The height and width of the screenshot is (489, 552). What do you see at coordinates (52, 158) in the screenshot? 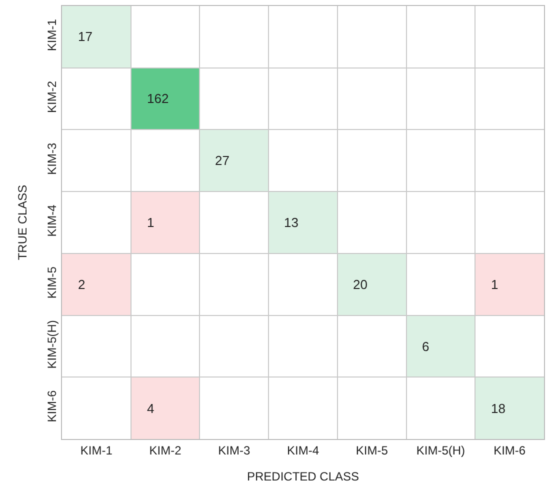
I see `y-tick-label: KIM-3` at bounding box center [52, 158].